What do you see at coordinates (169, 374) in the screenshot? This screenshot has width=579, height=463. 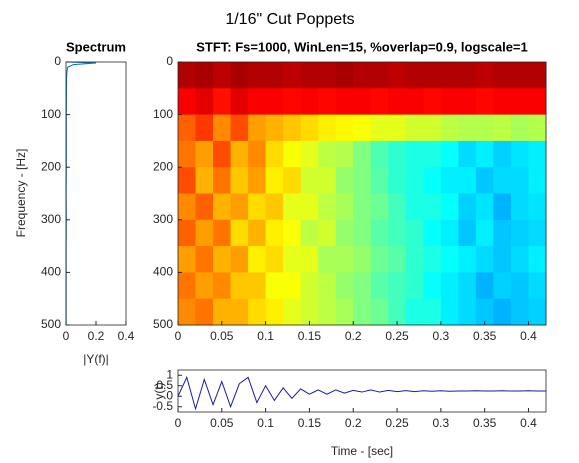 I see `y-tick-label: 1` at bounding box center [169, 374].